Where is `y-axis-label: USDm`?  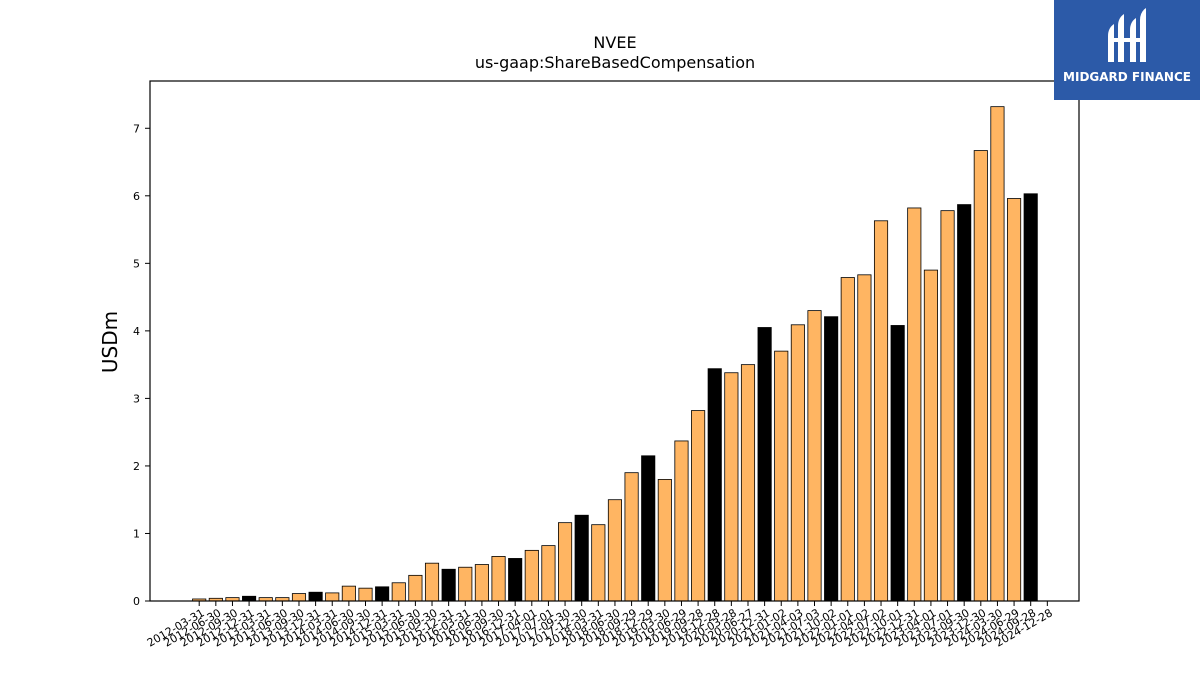 y-axis-label: USDm is located at coordinates (110, 342).